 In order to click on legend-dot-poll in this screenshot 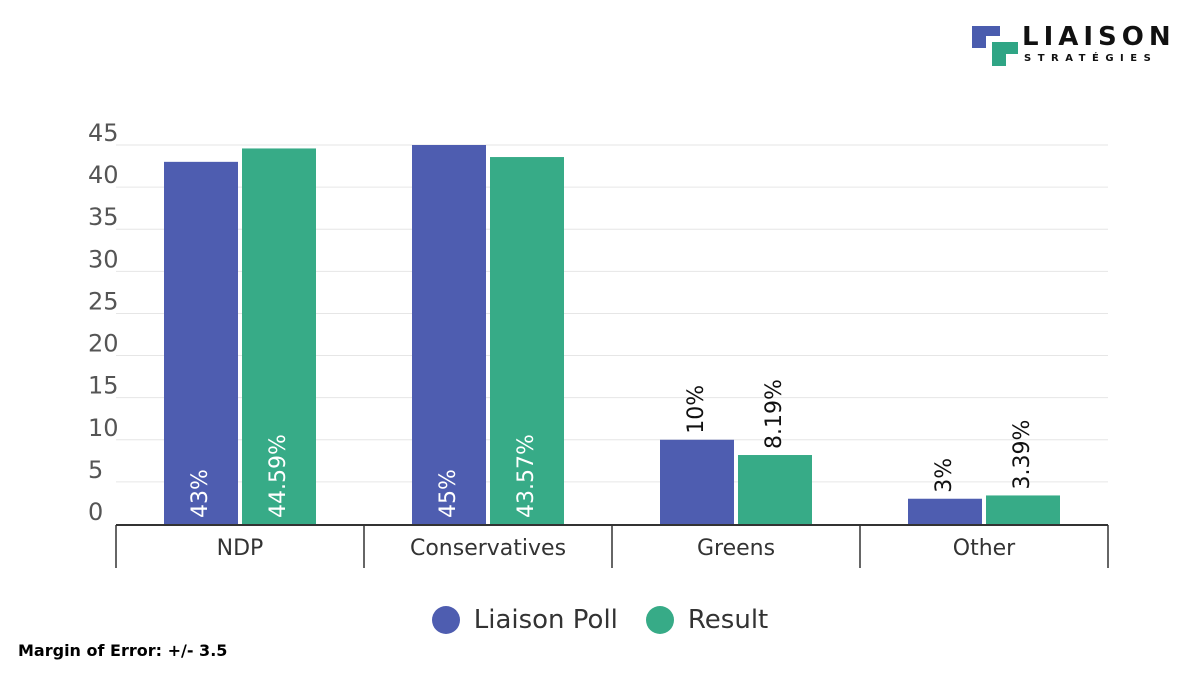, I will do `click(445, 620)`.